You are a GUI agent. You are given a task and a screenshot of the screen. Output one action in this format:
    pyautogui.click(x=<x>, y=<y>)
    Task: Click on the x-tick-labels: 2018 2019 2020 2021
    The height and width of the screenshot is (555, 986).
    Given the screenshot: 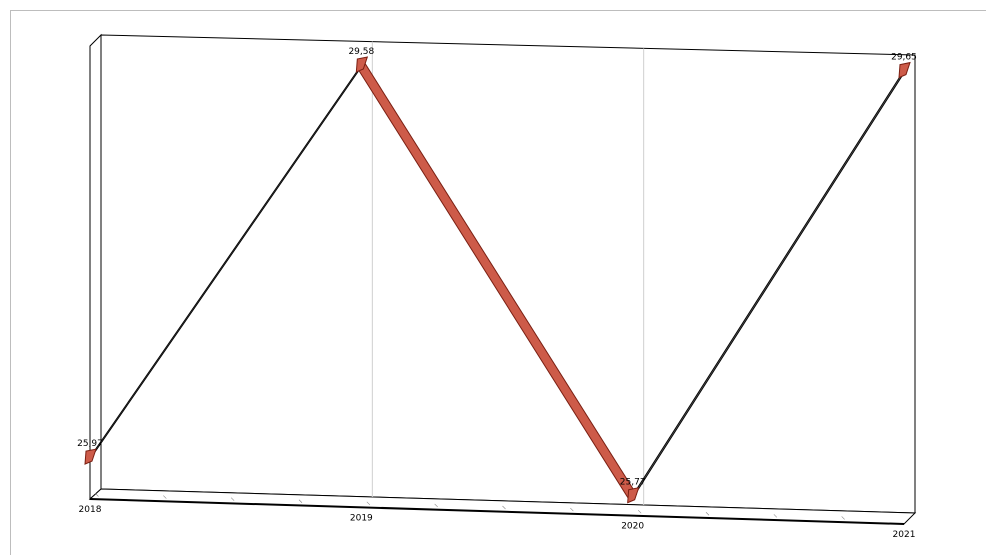 What is the action you would take?
    pyautogui.click(x=497, y=522)
    